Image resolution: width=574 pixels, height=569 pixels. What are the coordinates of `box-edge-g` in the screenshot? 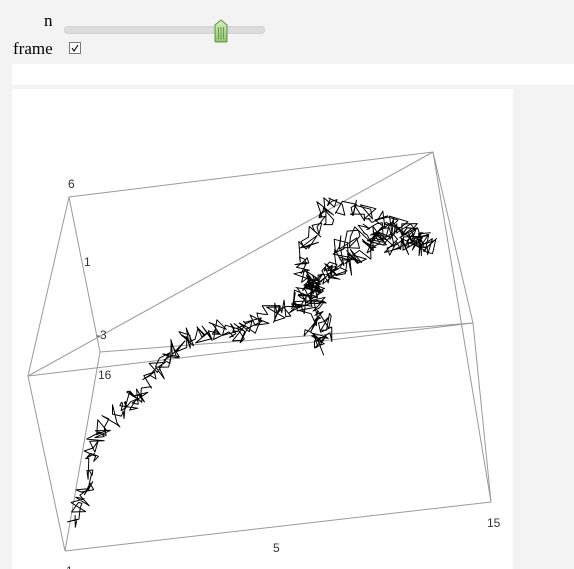 It's located at (250, 349).